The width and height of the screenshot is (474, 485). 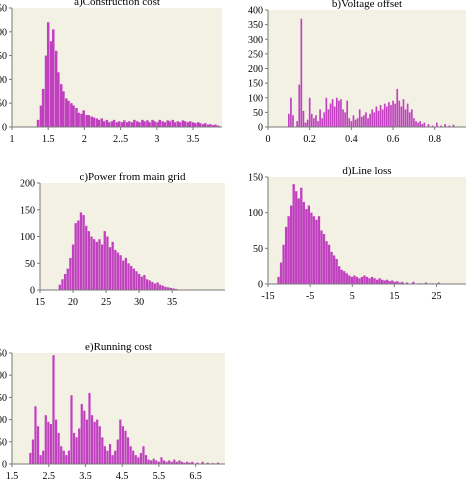 What do you see at coordinates (4, 465) in the screenshot?
I see `running-cost-y-tick-label-0: 0` at bounding box center [4, 465].